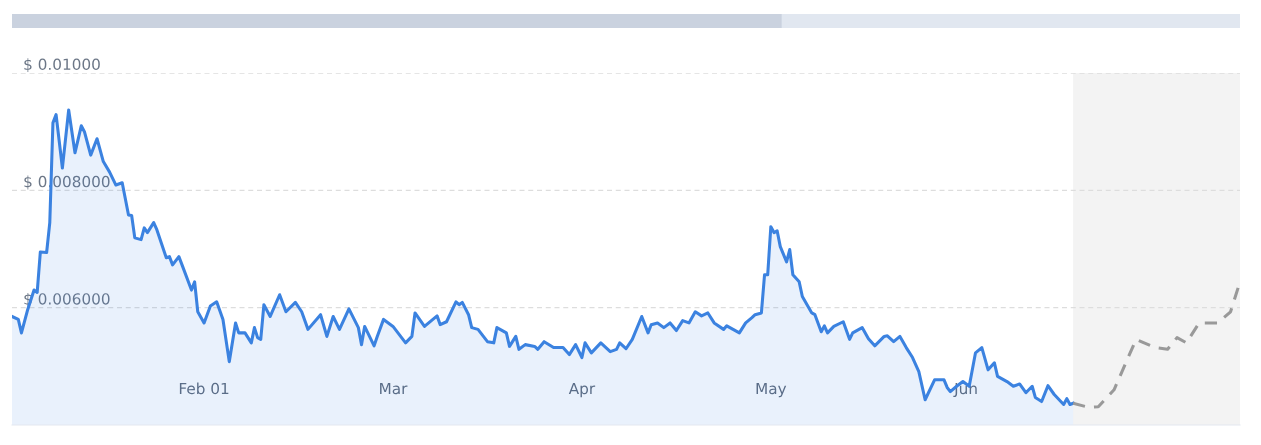 This screenshot has height=445, width=1261. Describe the element at coordinates (582, 390) in the screenshot. I see `x-tick-label: Apr` at that location.